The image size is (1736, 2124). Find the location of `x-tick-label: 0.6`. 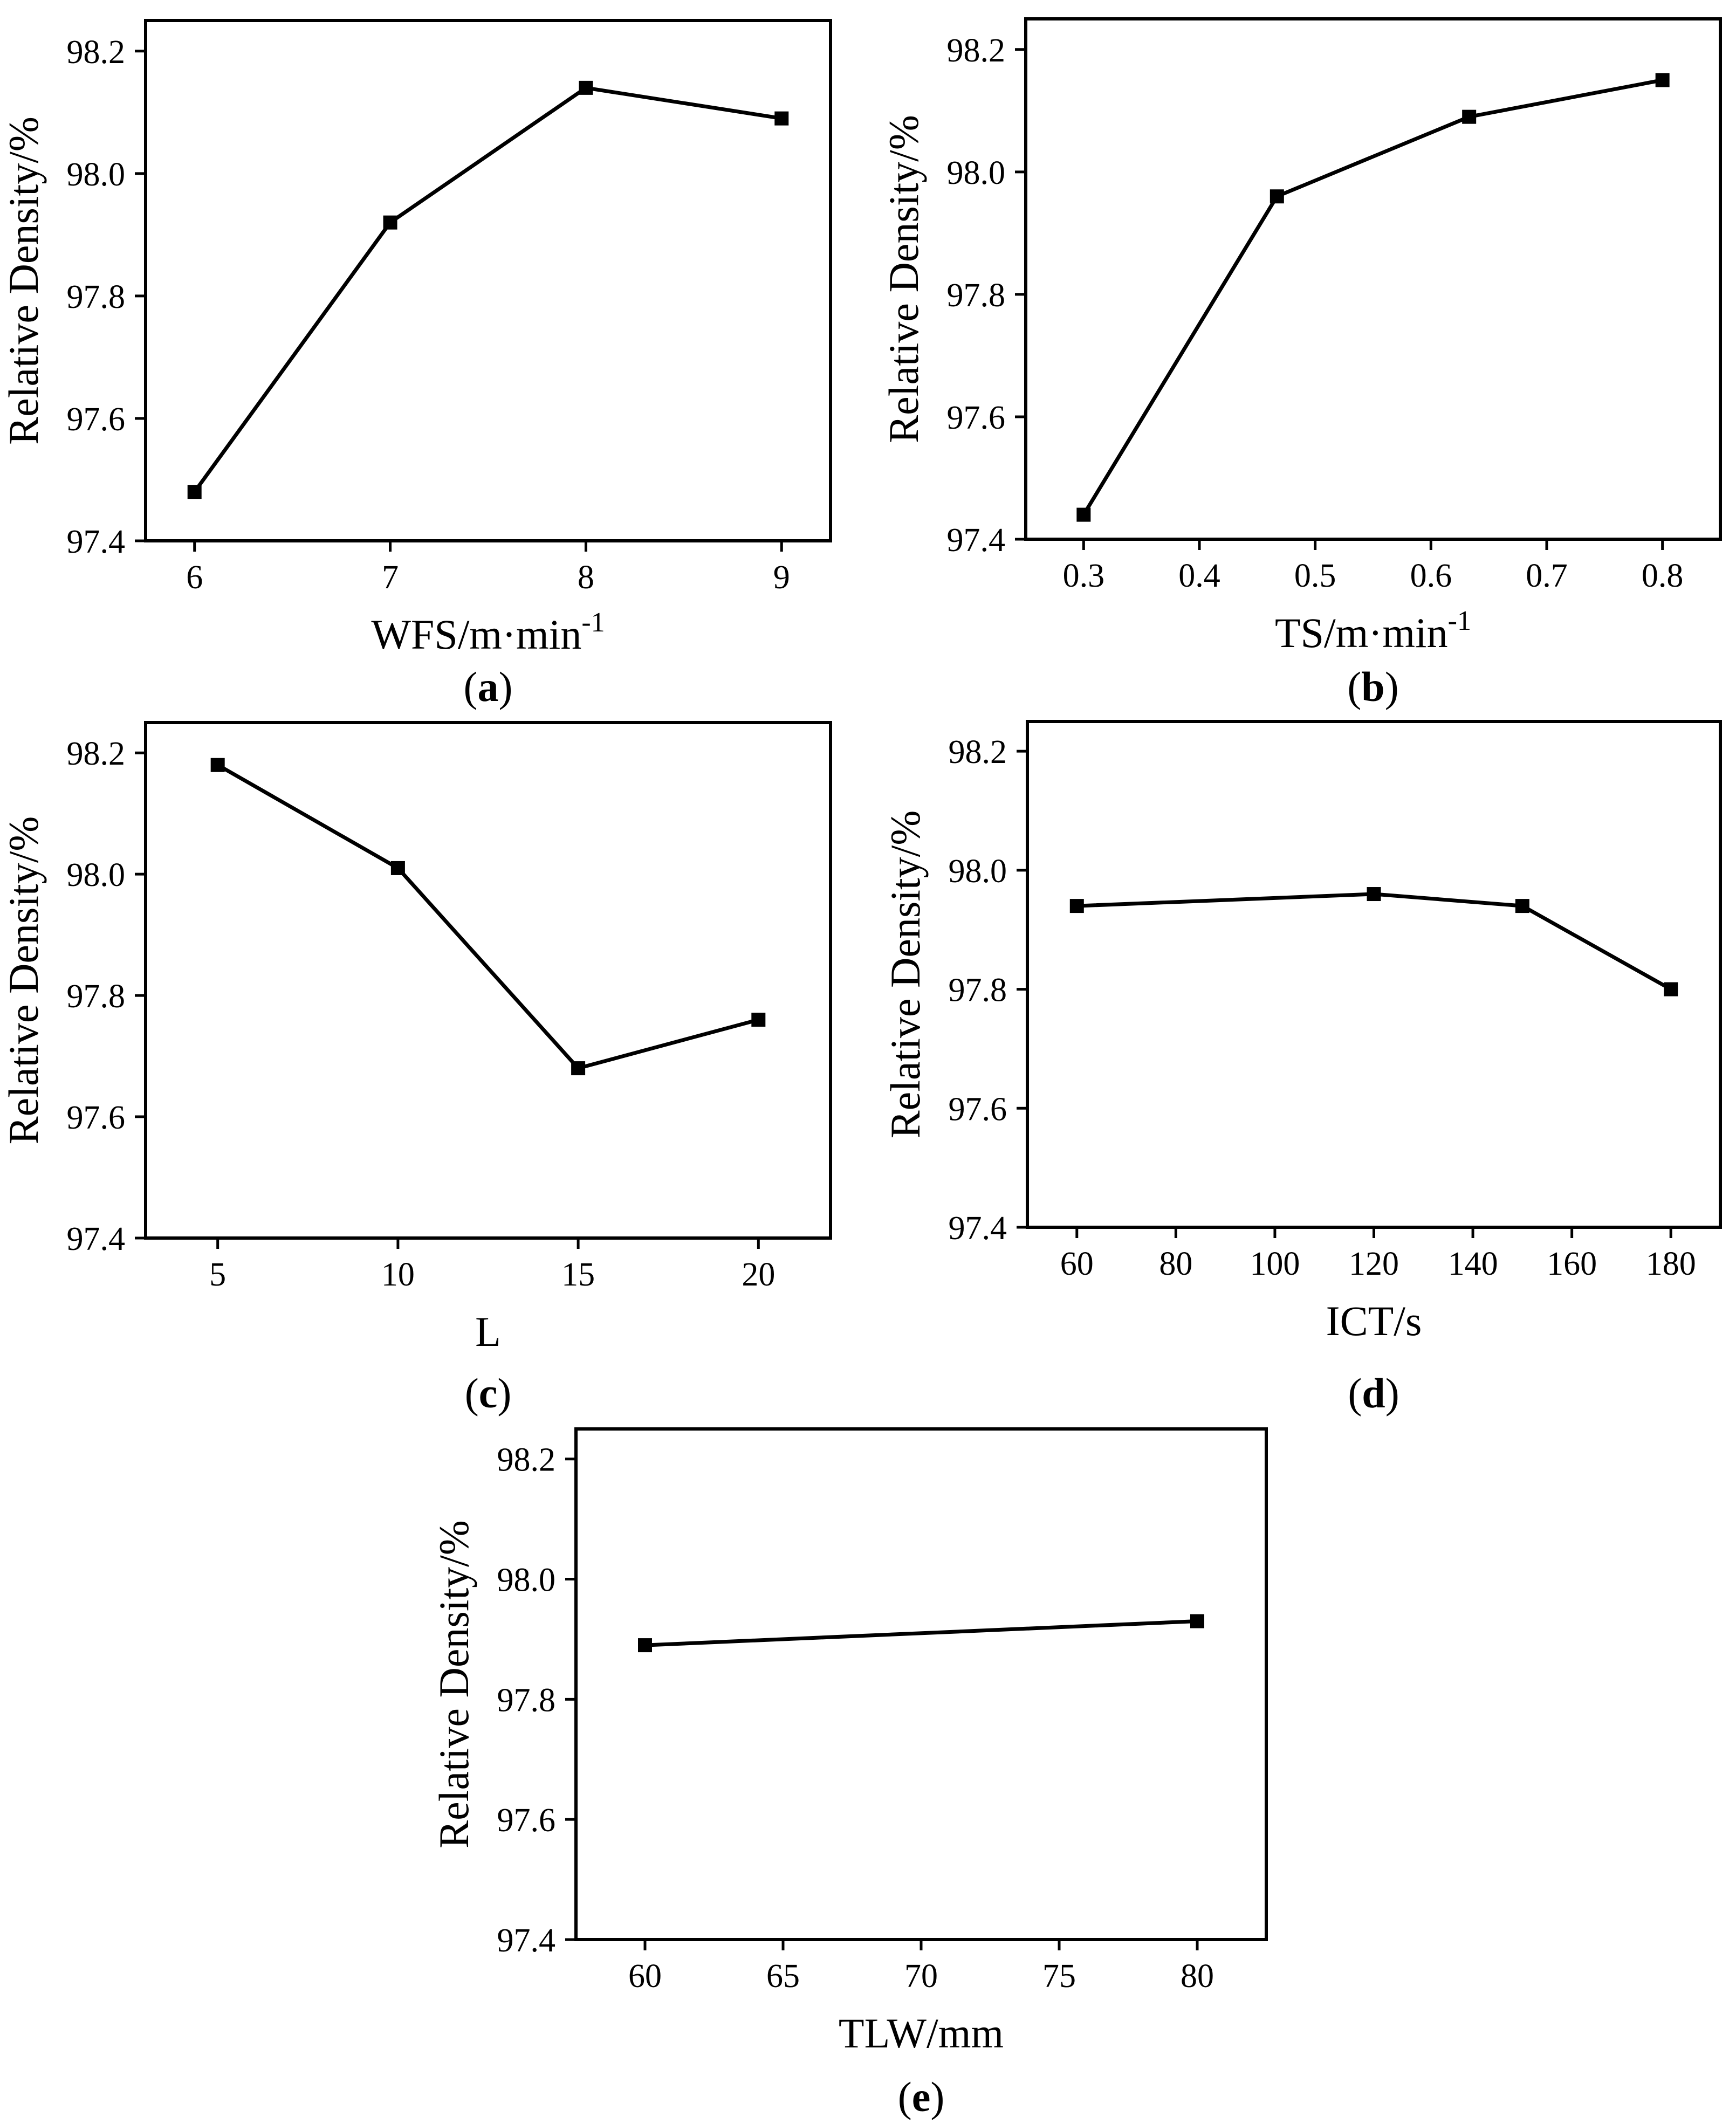

x-tick-label: 0.6 is located at coordinates (1431, 576).